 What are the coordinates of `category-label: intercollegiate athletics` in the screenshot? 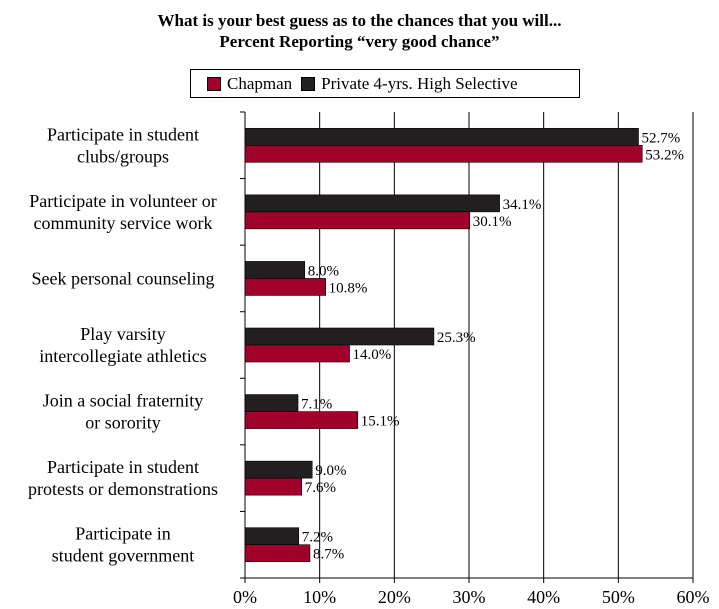 It's located at (122, 356).